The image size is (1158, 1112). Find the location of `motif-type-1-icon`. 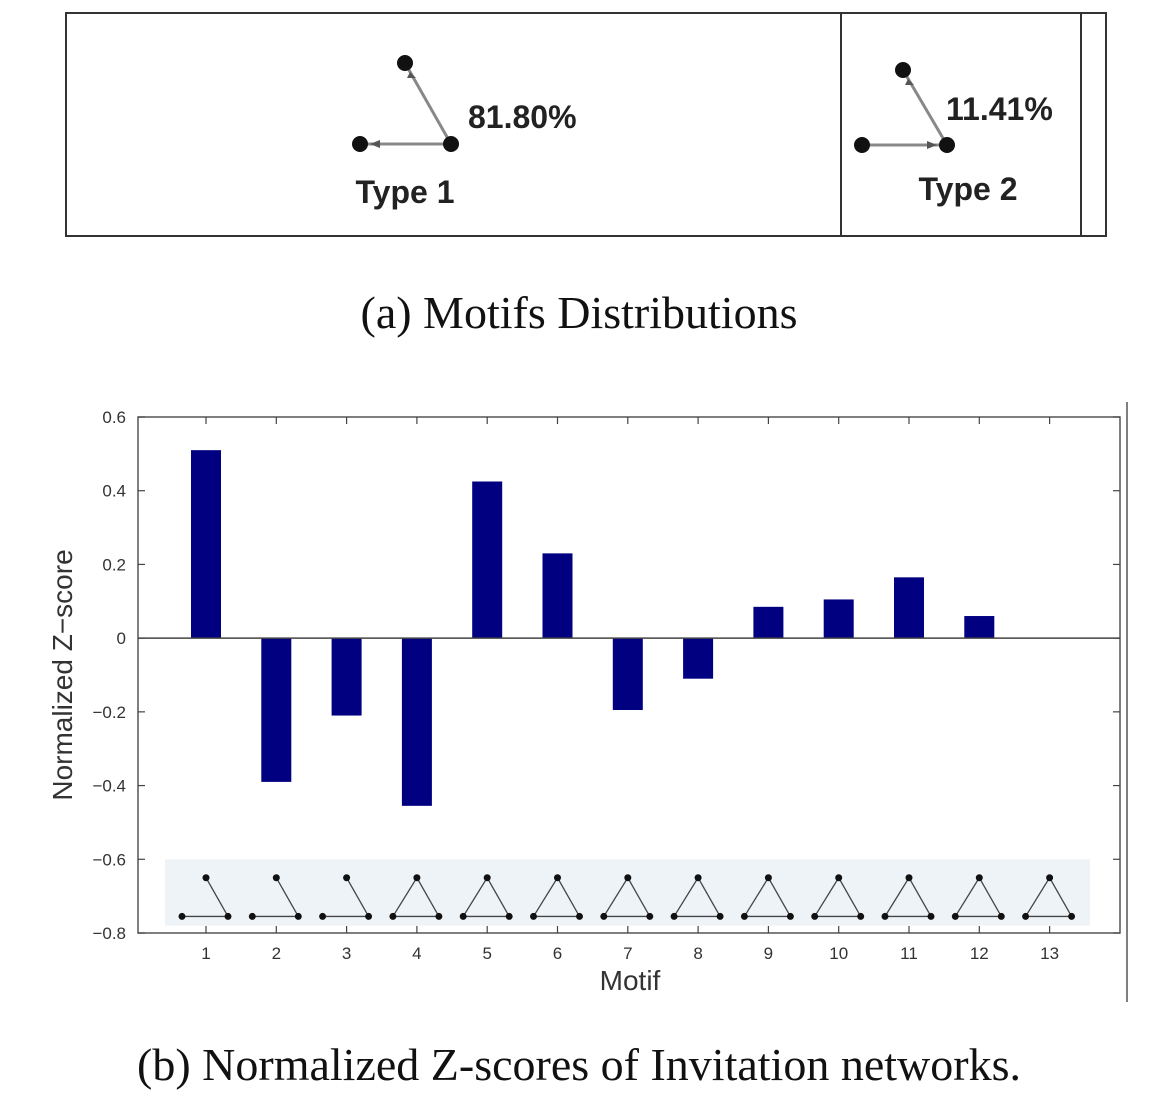

motif-type-1-icon is located at coordinates (405, 103).